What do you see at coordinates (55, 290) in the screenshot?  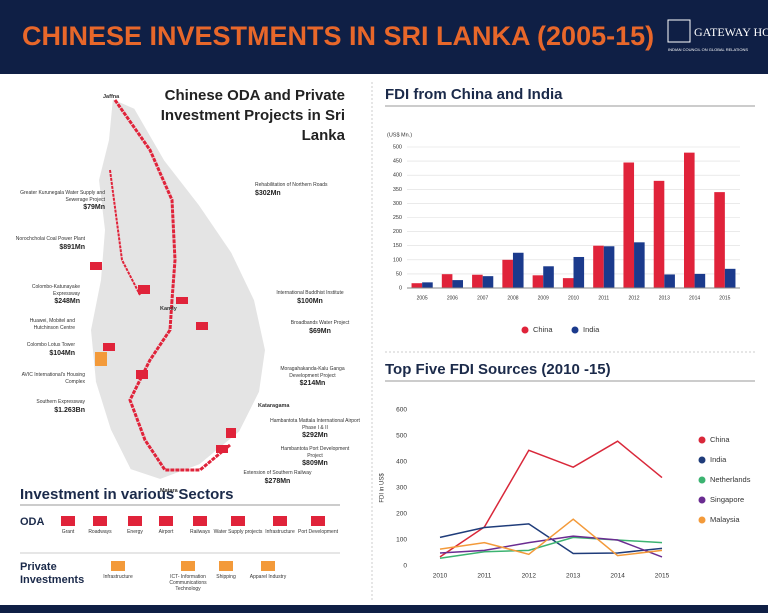 I see `project-name: Colombo-Katunayake Expressway` at bounding box center [55, 290].